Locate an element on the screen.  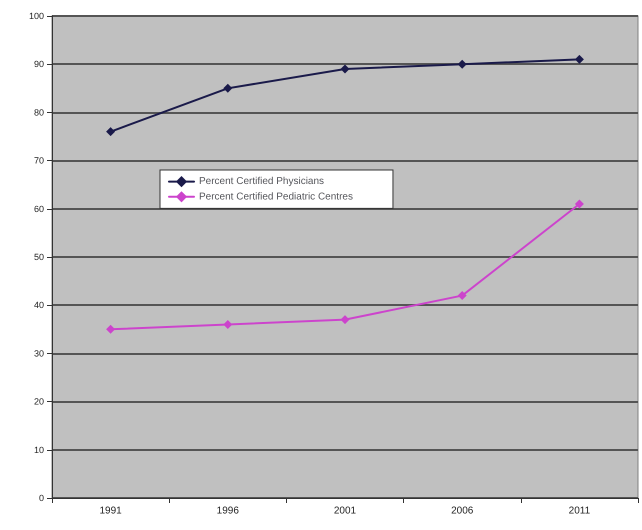
y-tick-label: 0 is located at coordinates (41, 498).